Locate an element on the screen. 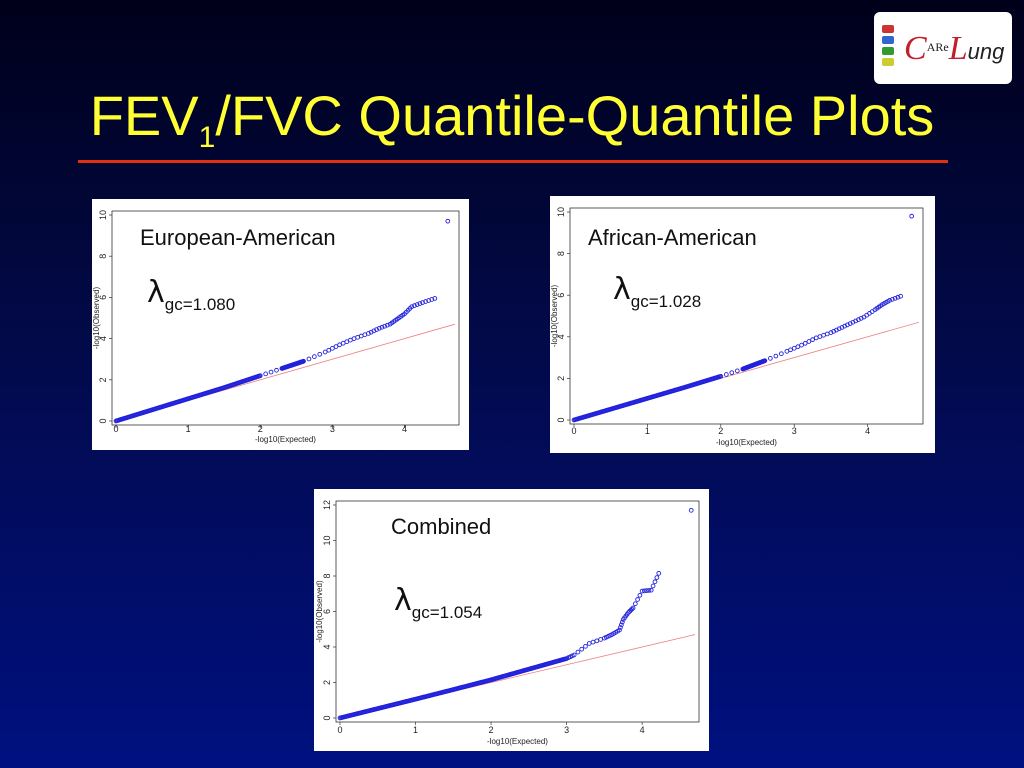 Image resolution: width=1024 pixels, height=768 pixels. x-tick-label: 1 is located at coordinates (647, 431).